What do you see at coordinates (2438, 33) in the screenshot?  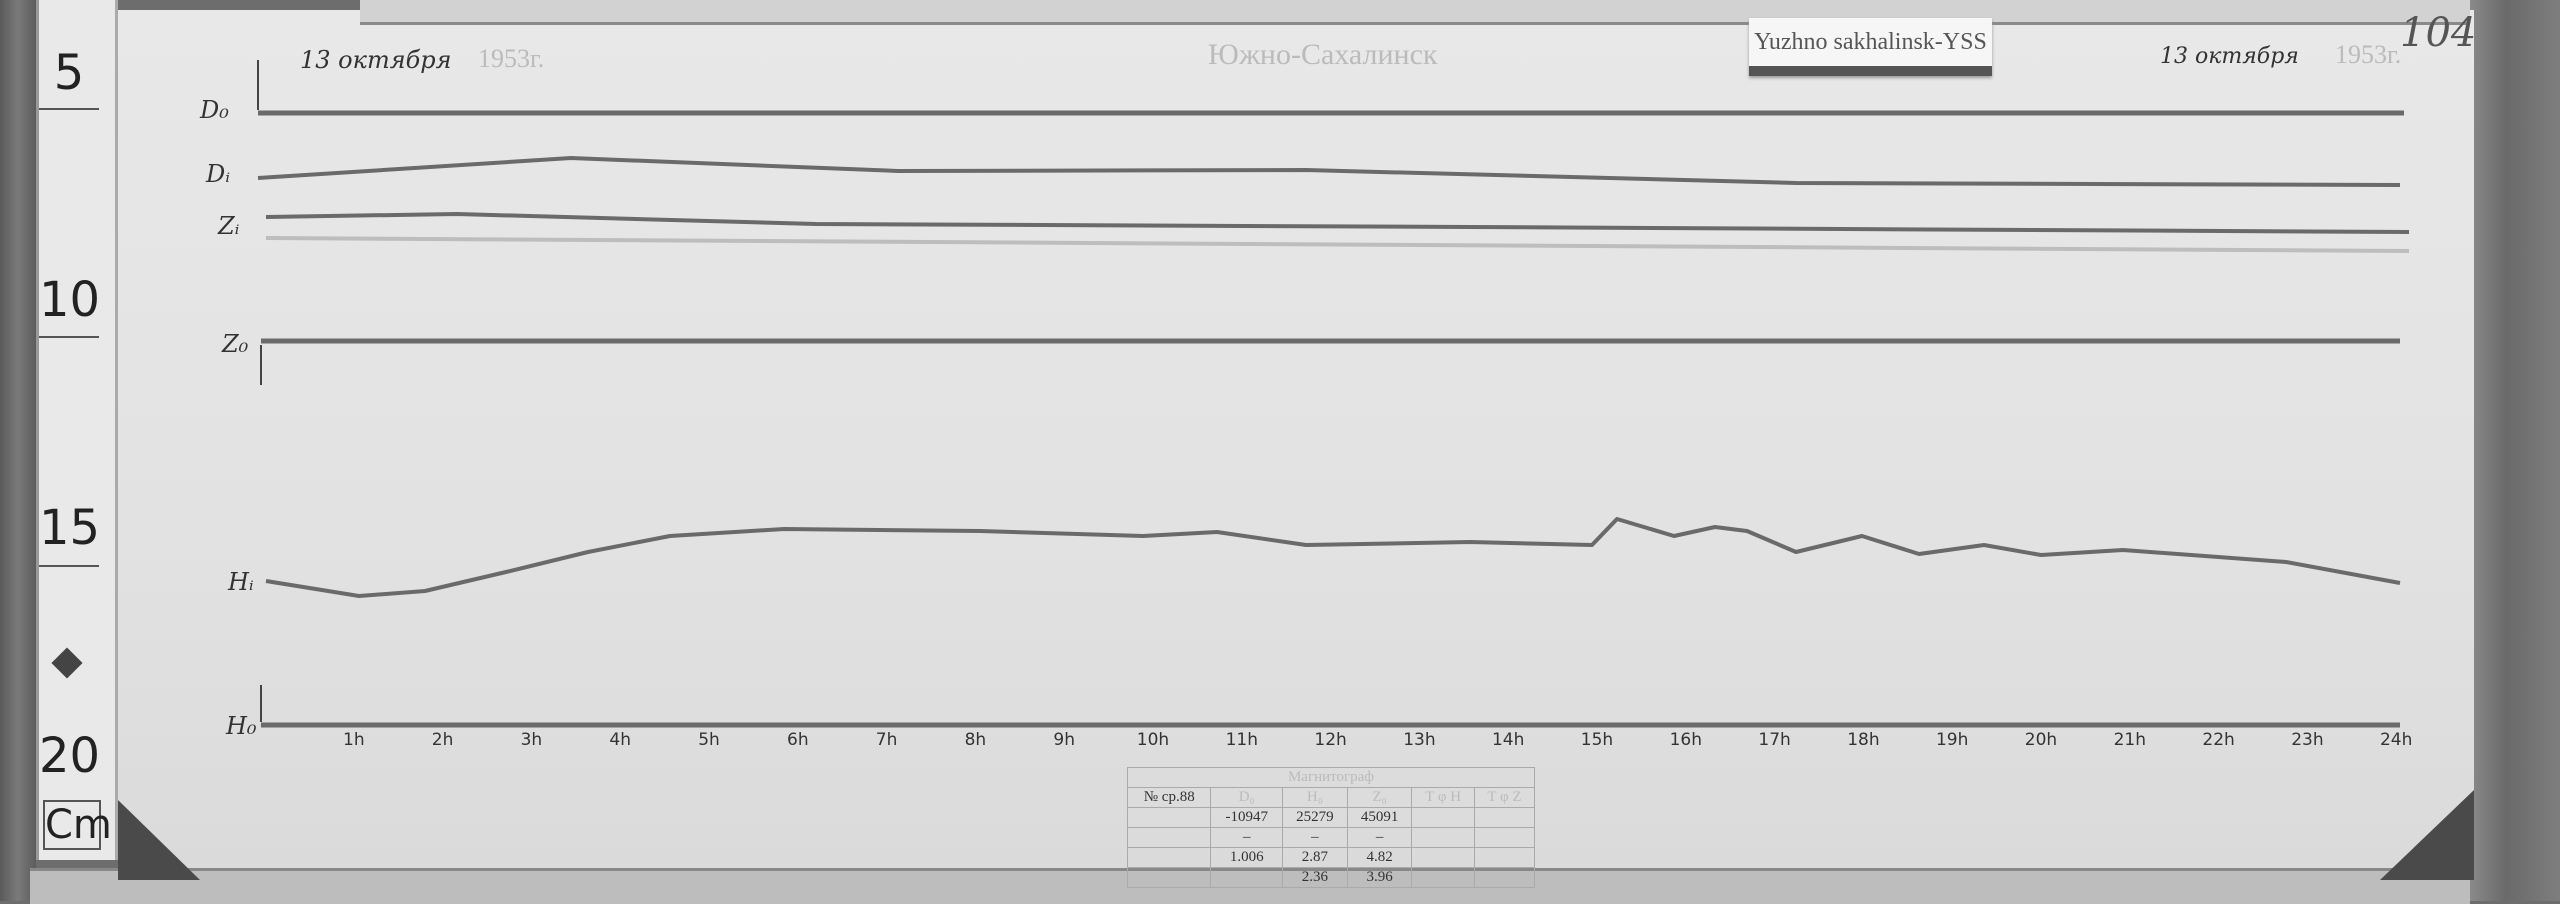 I see `sheet-number: 104` at bounding box center [2438, 33].